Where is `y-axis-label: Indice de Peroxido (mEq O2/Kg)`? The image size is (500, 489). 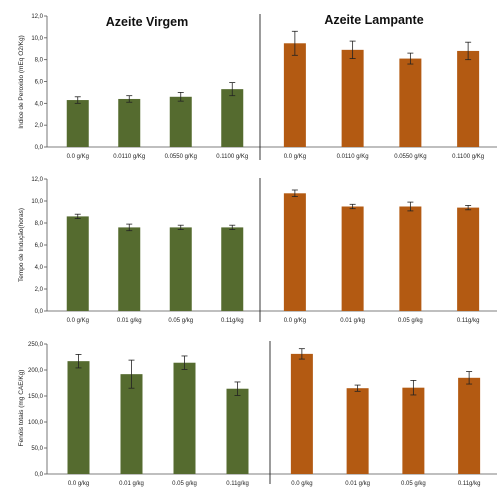
y-axis-label: Indice de Peroxido (mEq O2/Kg) is located at coordinates (21, 82).